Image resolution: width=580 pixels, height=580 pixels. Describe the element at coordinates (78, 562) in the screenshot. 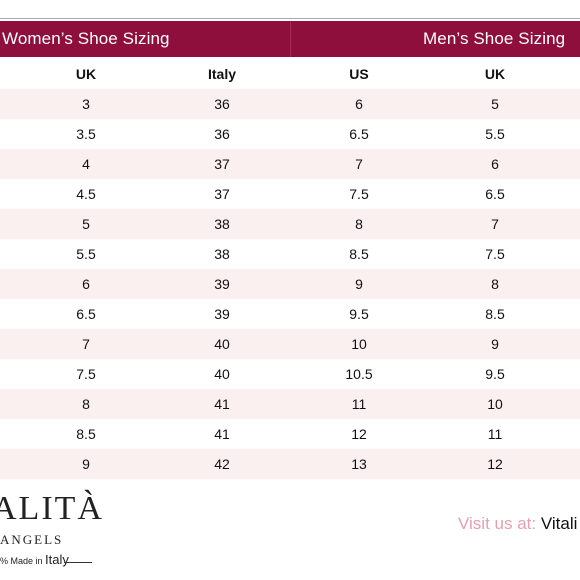

I see `logo-rule` at that location.